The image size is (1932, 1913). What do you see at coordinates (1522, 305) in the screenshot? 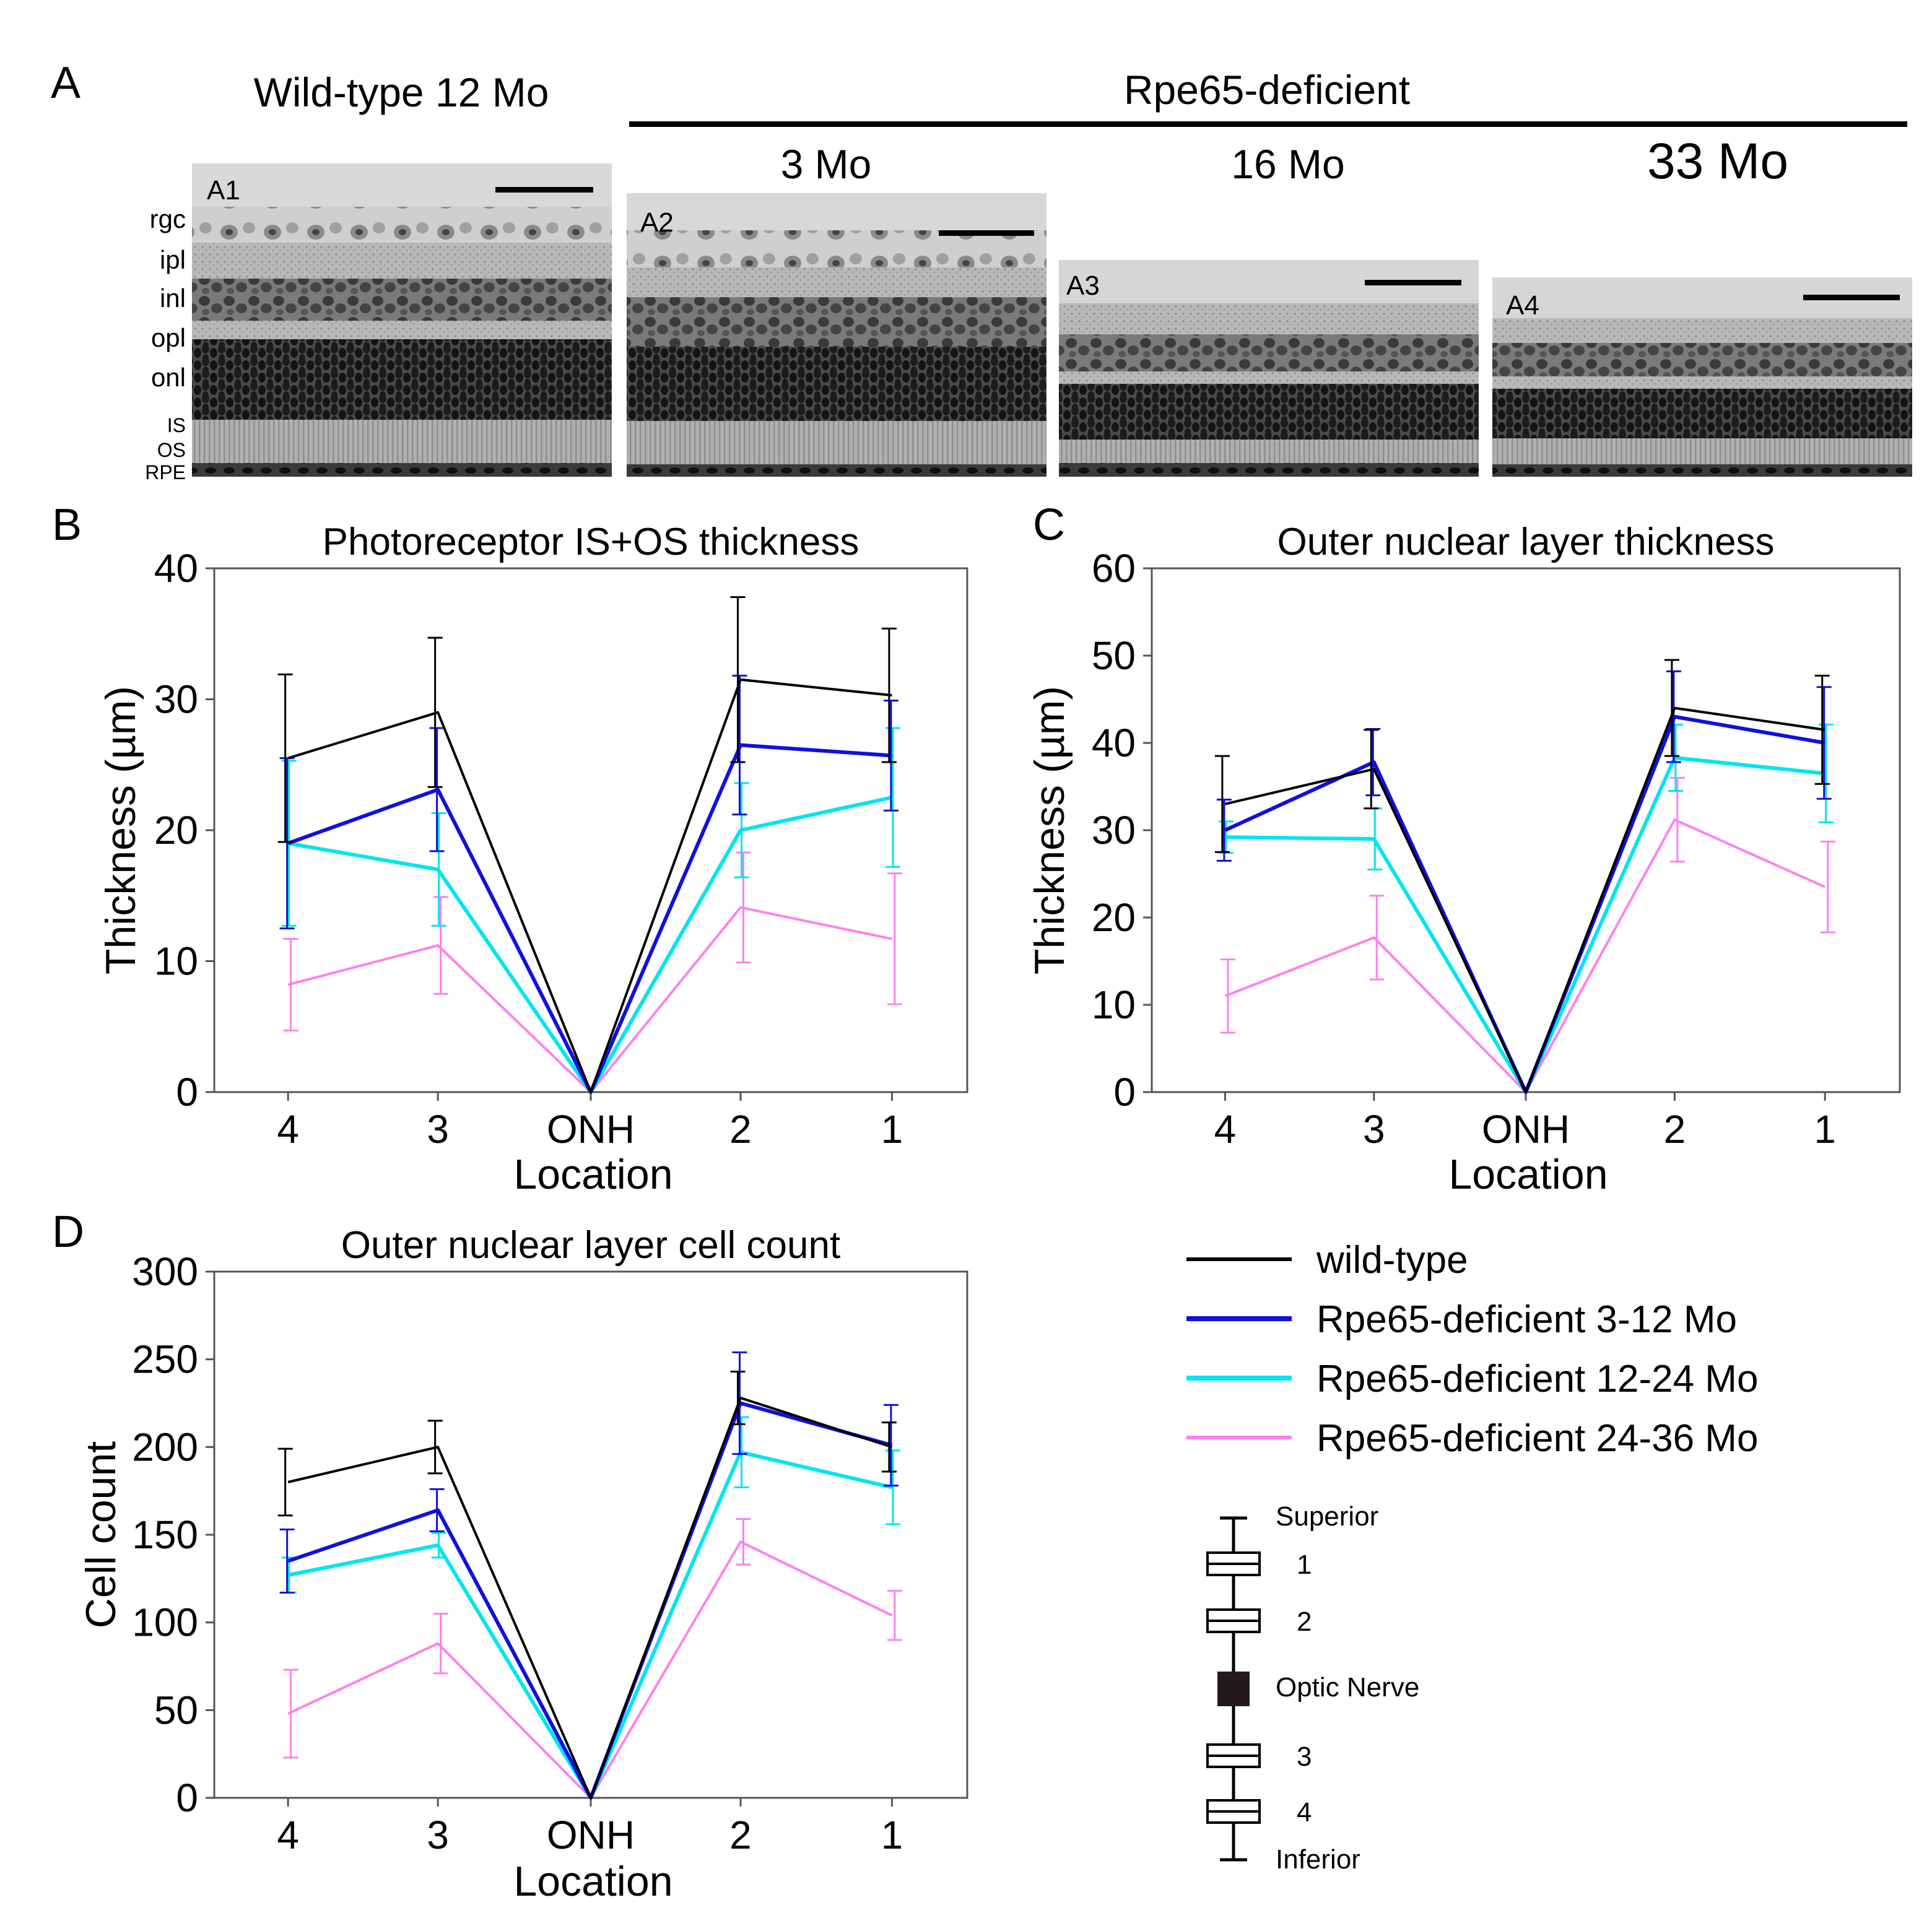
I see `micrograph-label-a4: A4` at bounding box center [1522, 305].